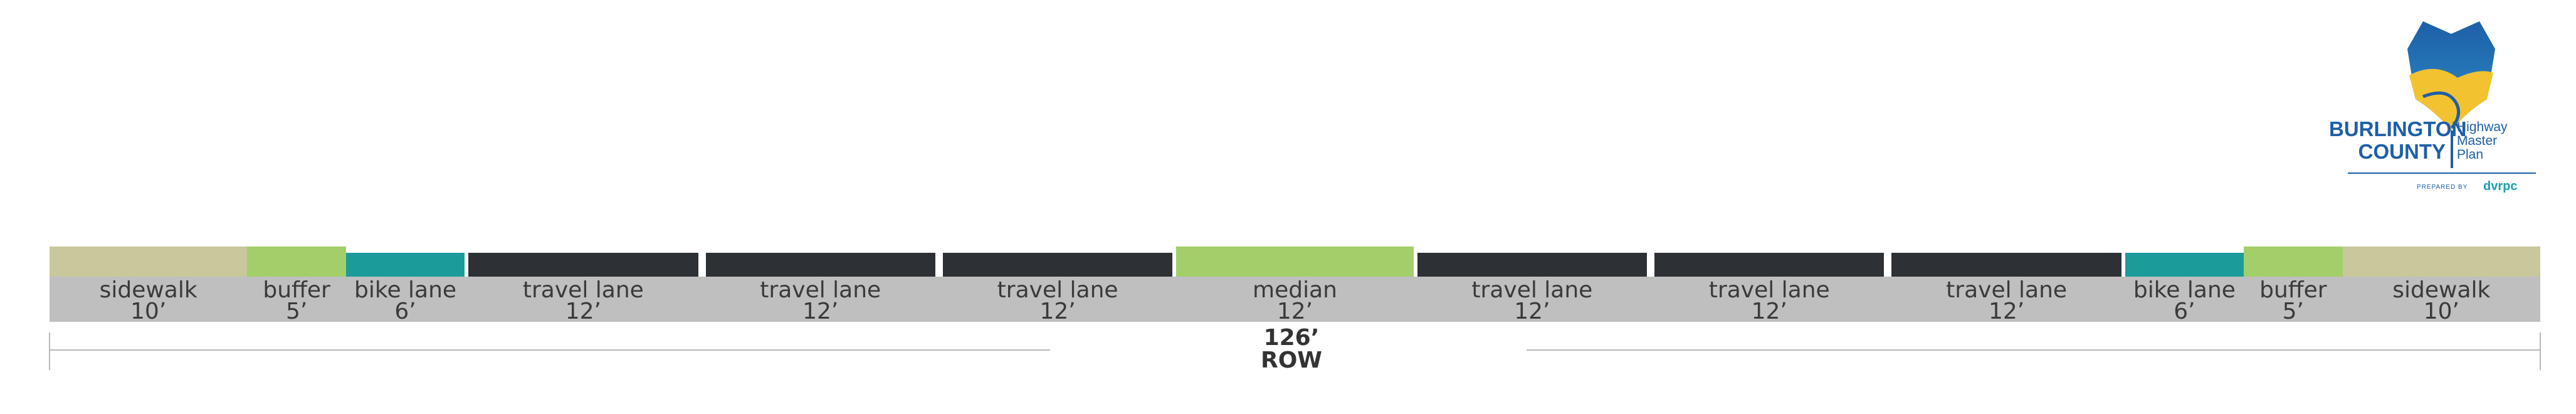 This screenshot has width=2576, height=414. I want to click on segment-median: median 12’, so click(1295, 285).